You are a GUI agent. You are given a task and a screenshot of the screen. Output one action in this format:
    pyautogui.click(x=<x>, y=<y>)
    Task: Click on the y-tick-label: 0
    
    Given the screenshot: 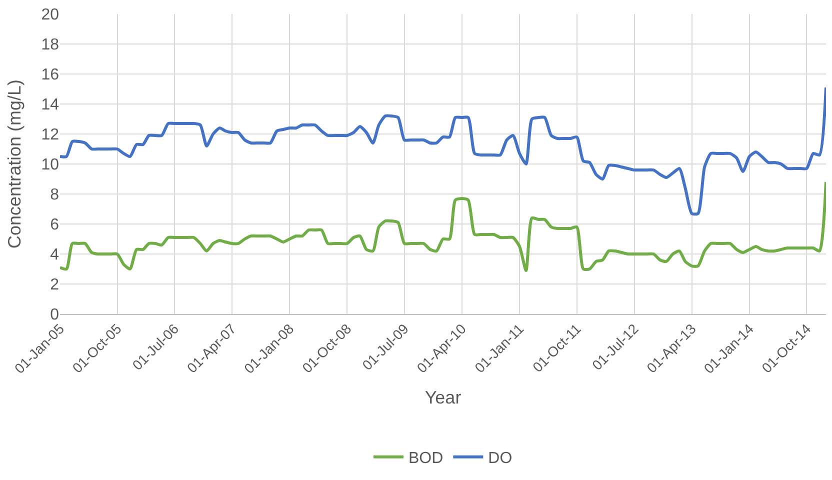 What is the action you would take?
    pyautogui.click(x=55, y=315)
    